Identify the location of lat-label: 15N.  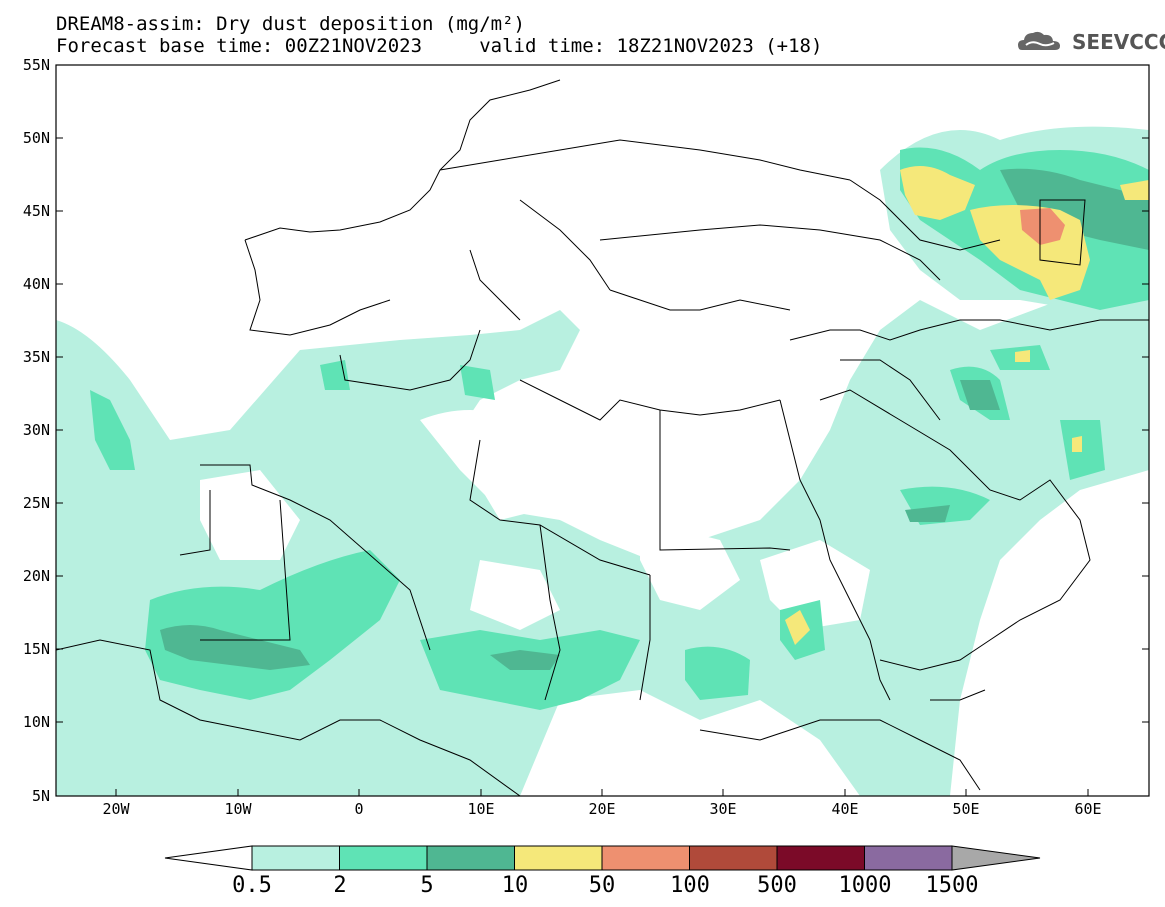
(36, 649).